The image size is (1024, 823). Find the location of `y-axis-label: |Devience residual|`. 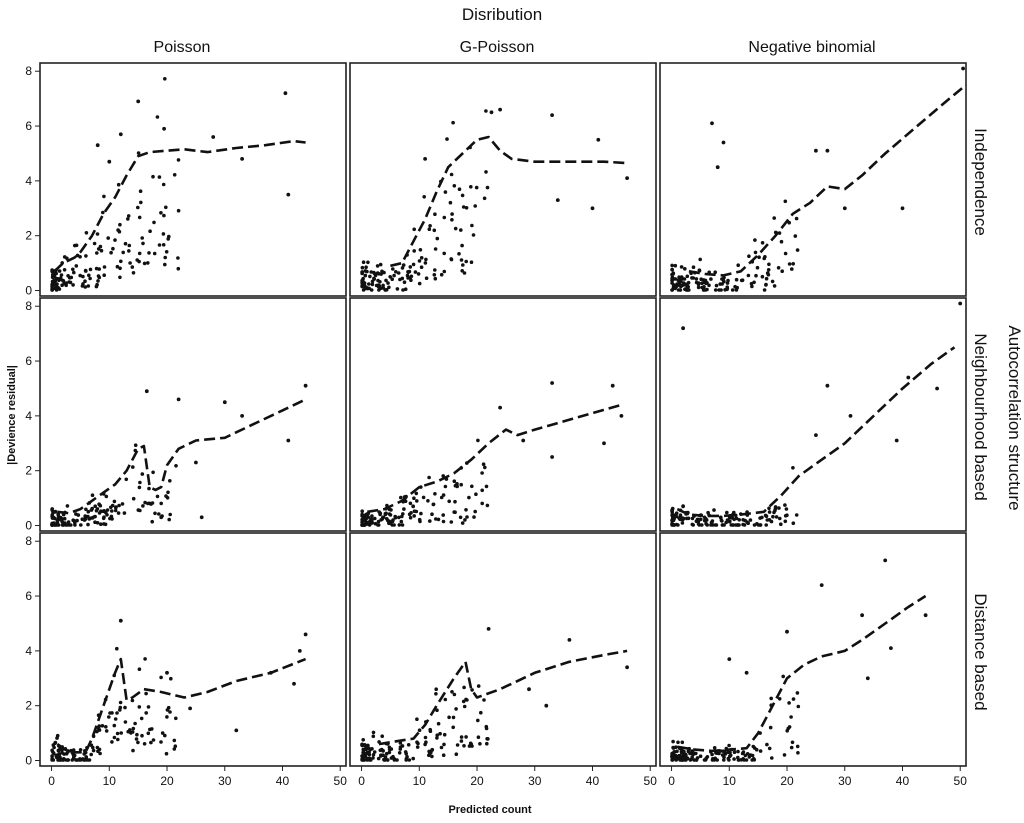

y-axis-label: |Devience residual| is located at coordinates (12, 415).